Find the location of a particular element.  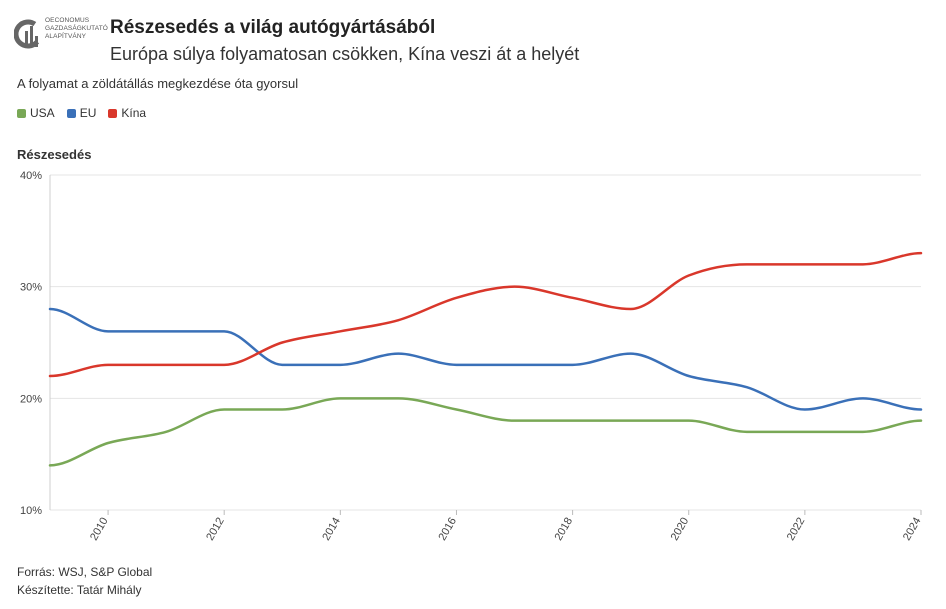

chart-title: Részesedés a világ autógyártásából is located at coordinates (273, 27).